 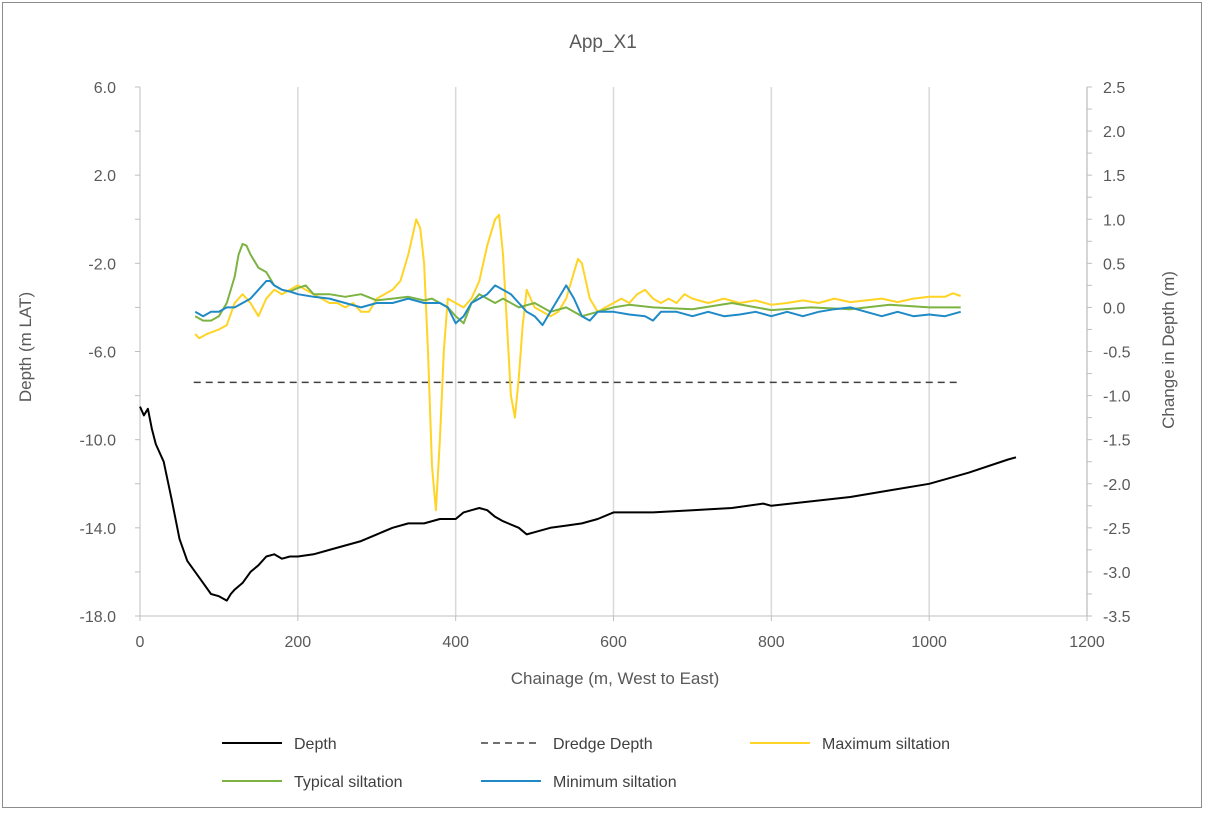 What do you see at coordinates (929, 642) in the screenshot?
I see `x-tick-label: 1000` at bounding box center [929, 642].